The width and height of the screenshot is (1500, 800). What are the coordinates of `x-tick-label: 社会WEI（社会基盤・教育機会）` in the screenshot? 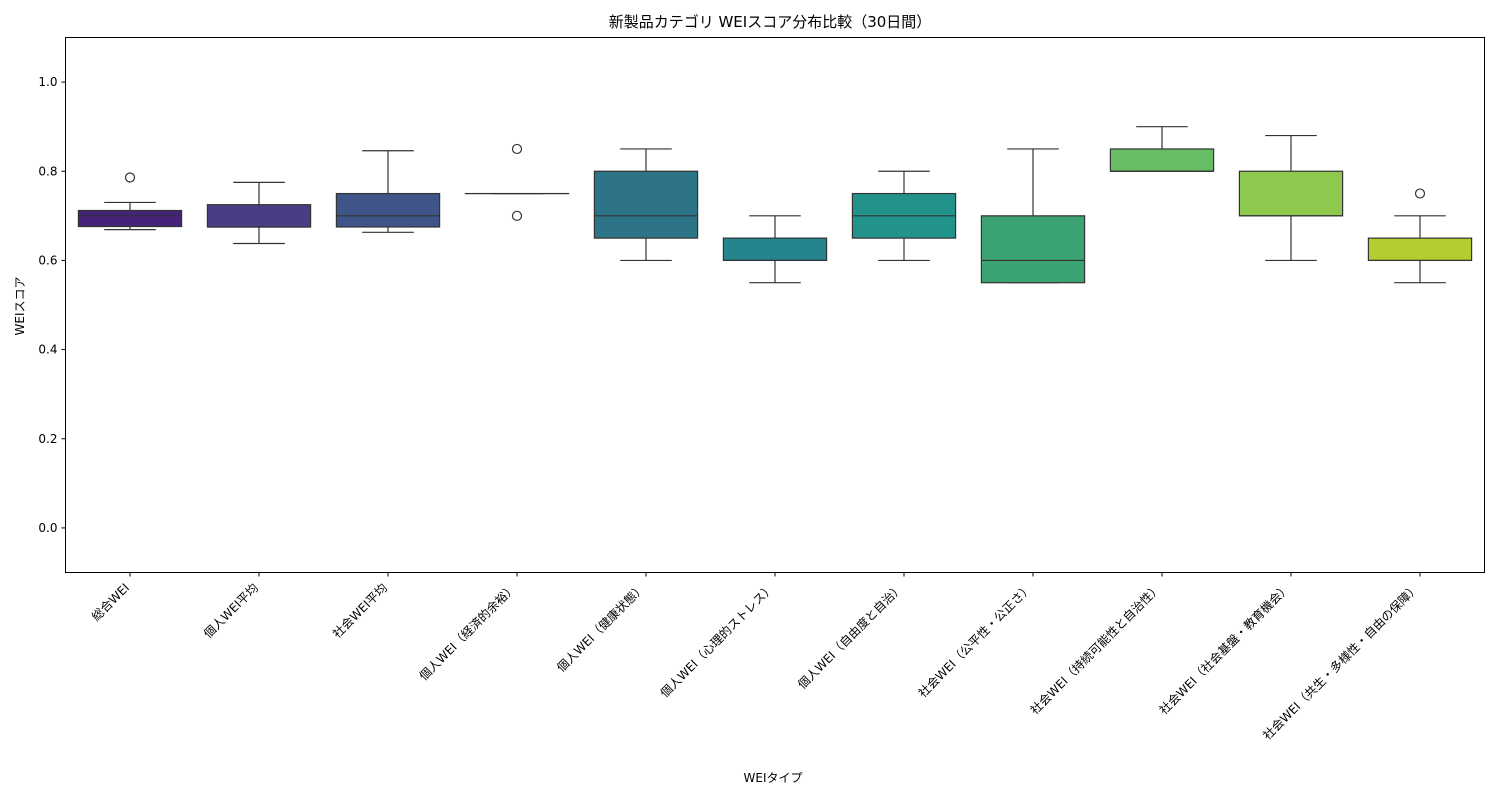 It's located at (1224, 648).